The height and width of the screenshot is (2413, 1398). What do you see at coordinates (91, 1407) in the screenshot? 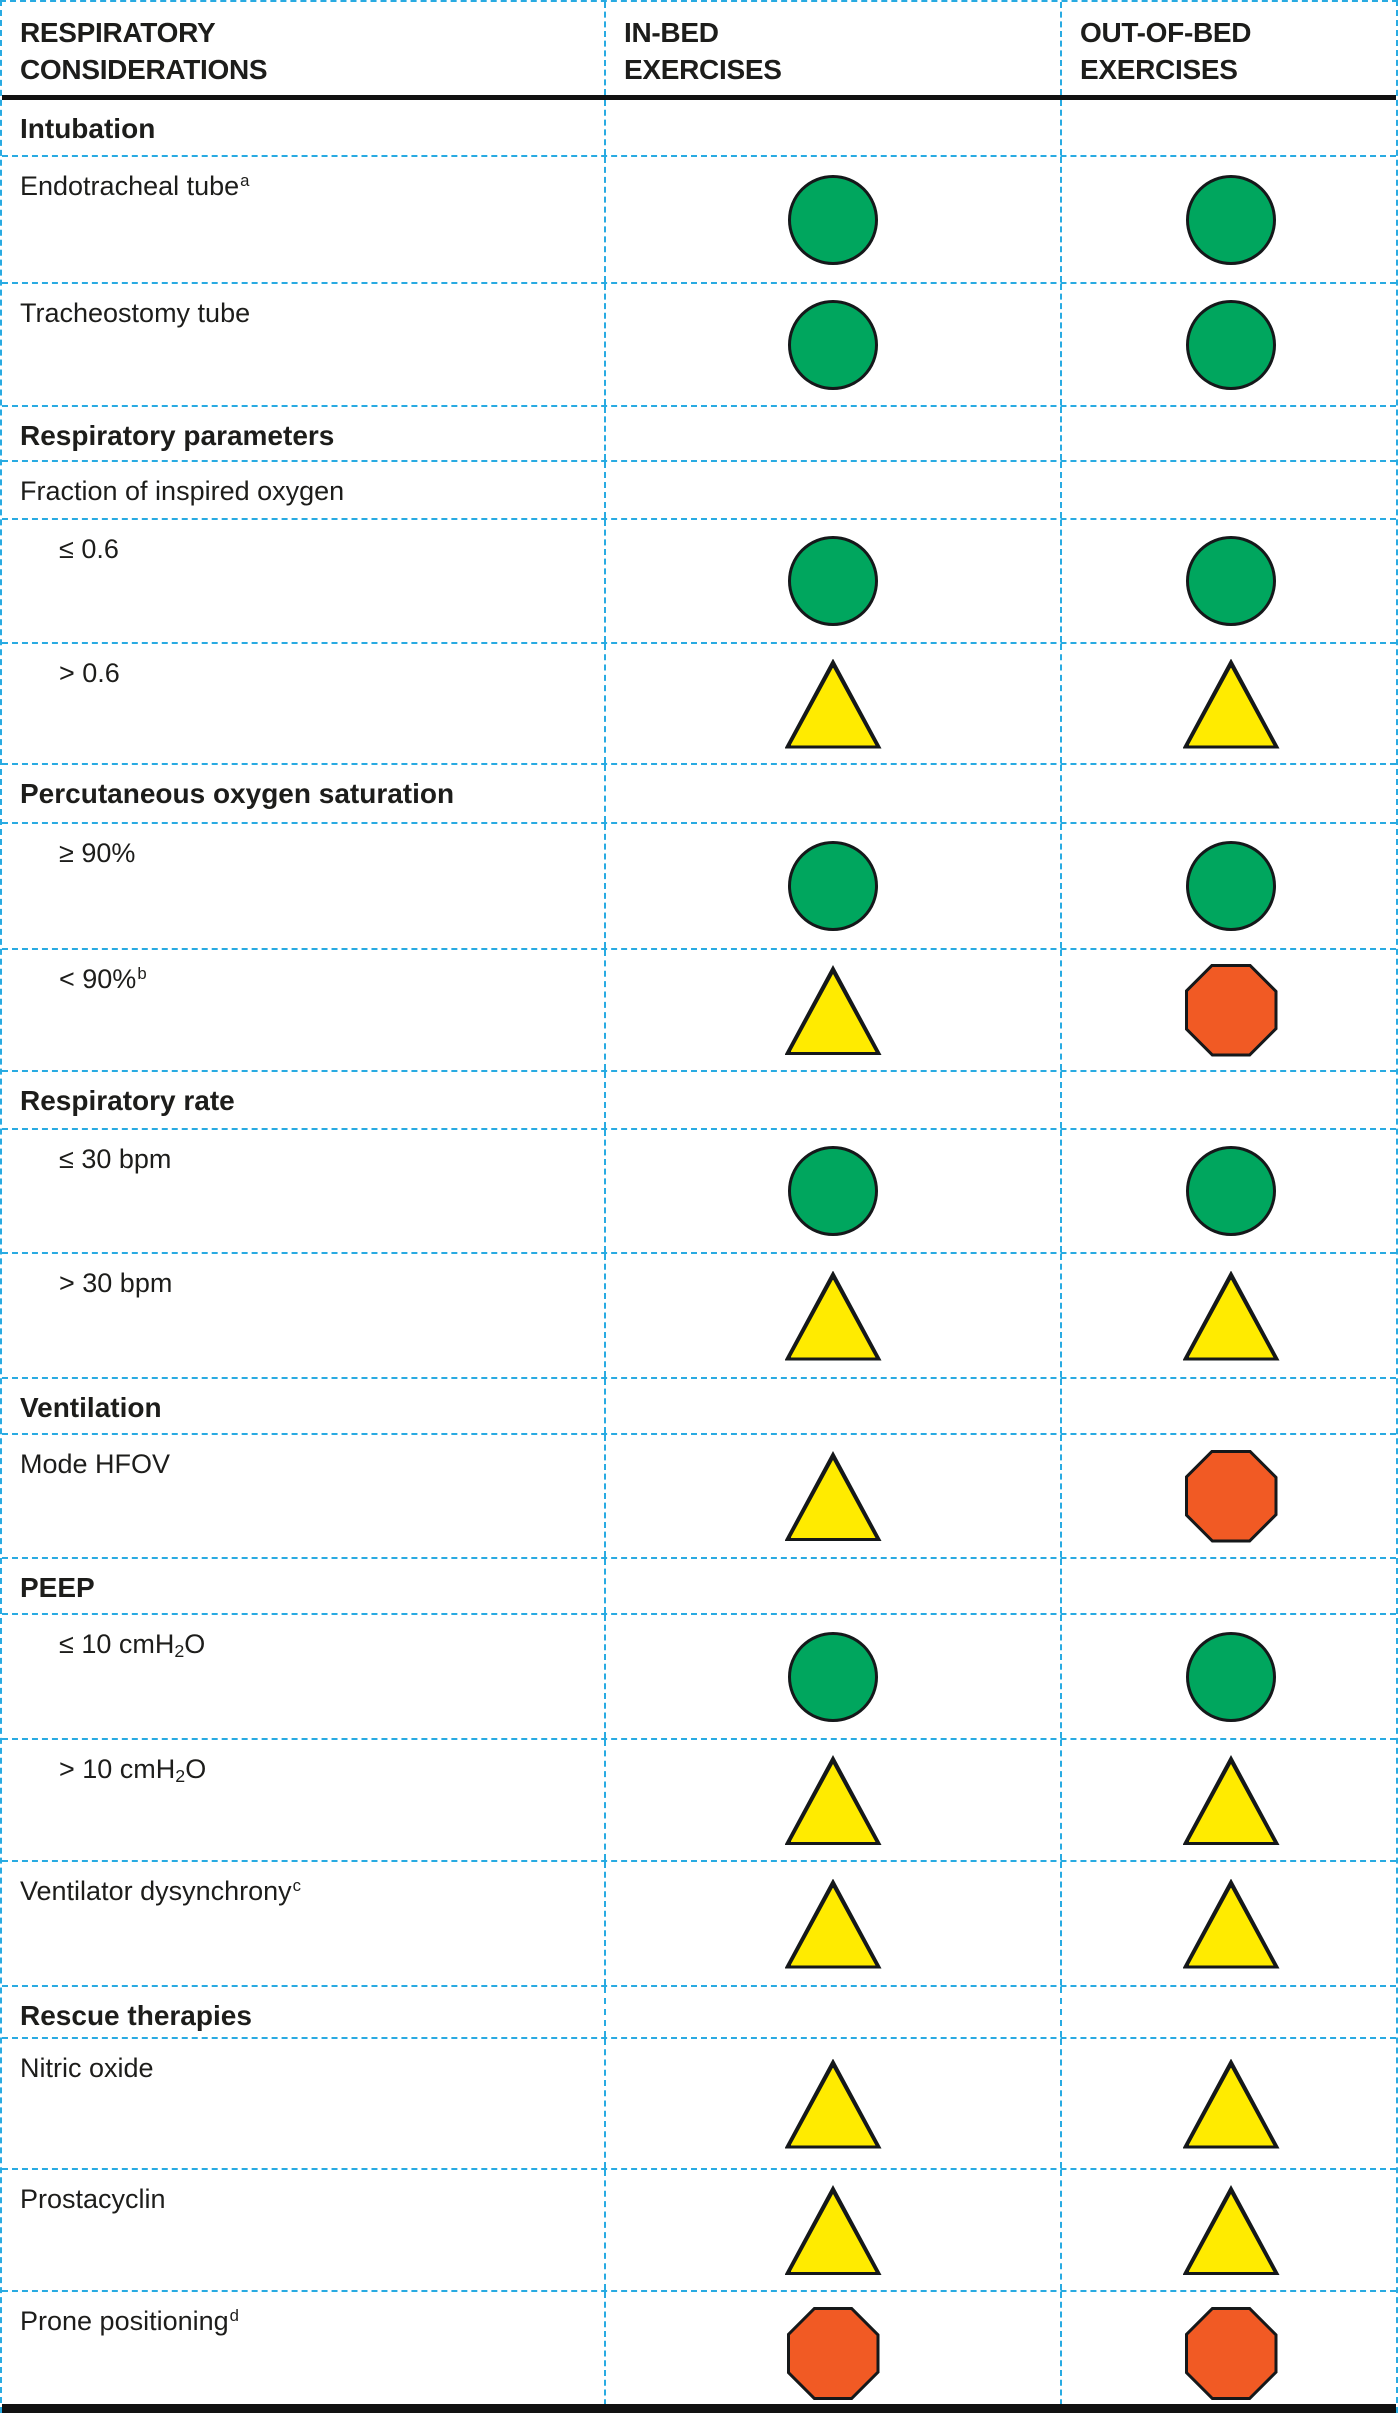
I see `section-label: Ventilation` at bounding box center [91, 1407].